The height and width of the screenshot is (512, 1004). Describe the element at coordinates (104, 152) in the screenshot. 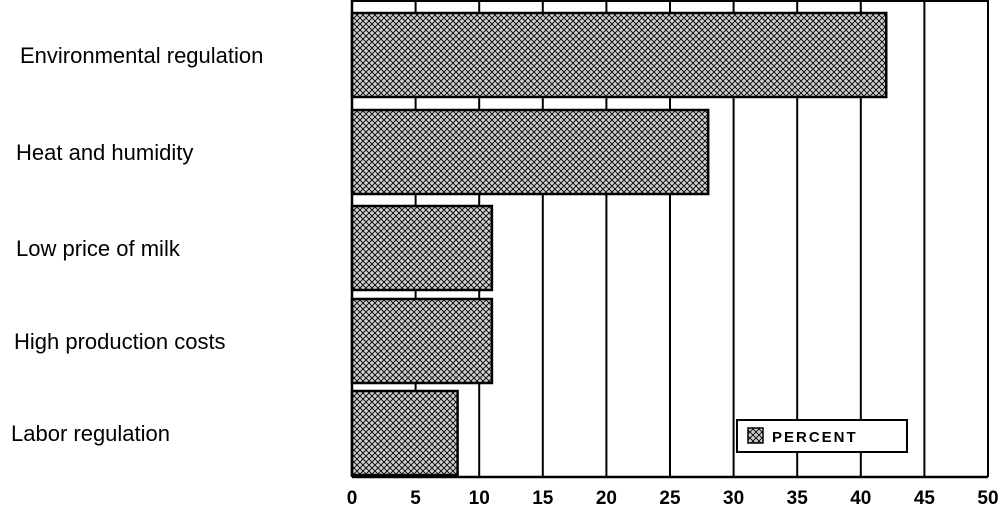

I see `category-label: Heat and humidity` at that location.